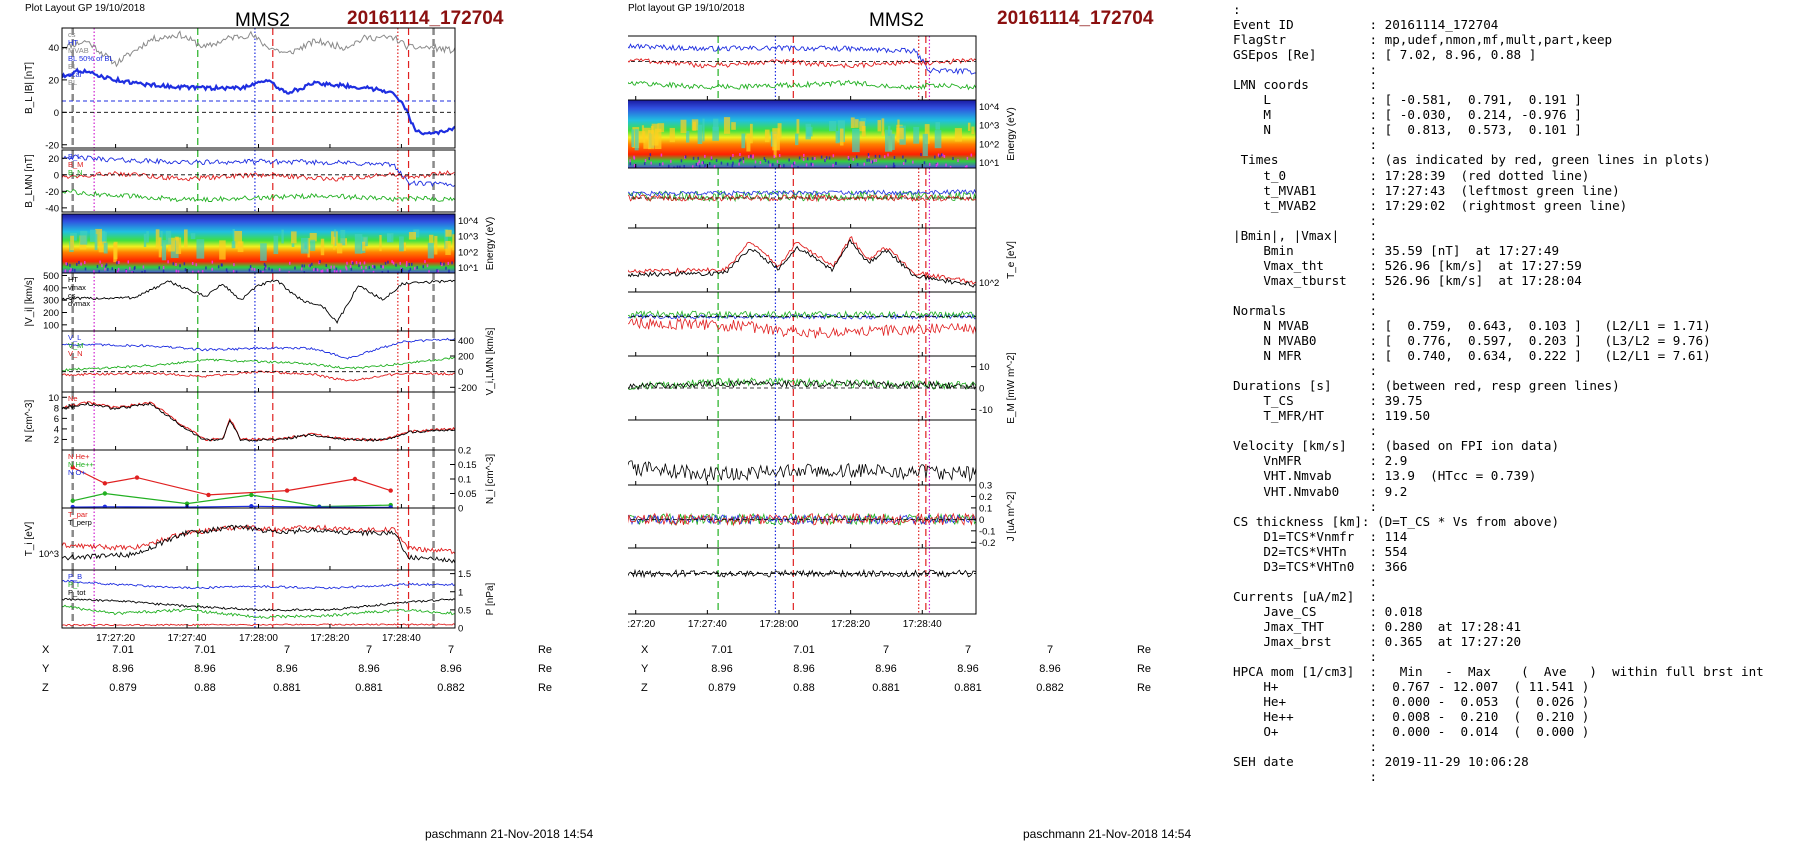 The image size is (1804, 841). Describe the element at coordinates (1366, 25) in the screenshot. I see `info-line: Event ID : 20161114_172704` at that location.